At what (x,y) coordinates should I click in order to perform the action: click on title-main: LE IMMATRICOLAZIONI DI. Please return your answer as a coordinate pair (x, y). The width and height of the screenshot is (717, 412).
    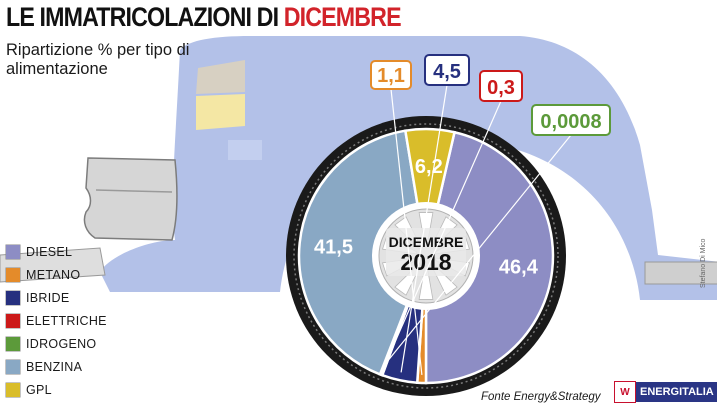
    Looking at the image, I should click on (145, 17).